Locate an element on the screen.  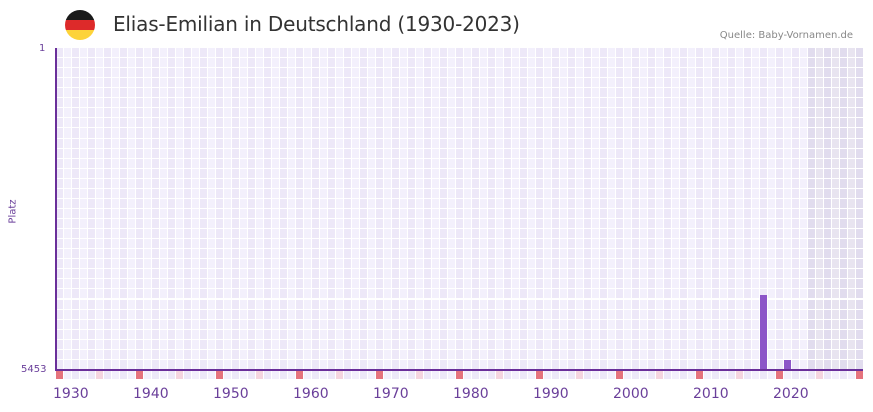
chart-title: Elias-Emilian in Deutschland (1930-2023) is located at coordinates (316, 24).